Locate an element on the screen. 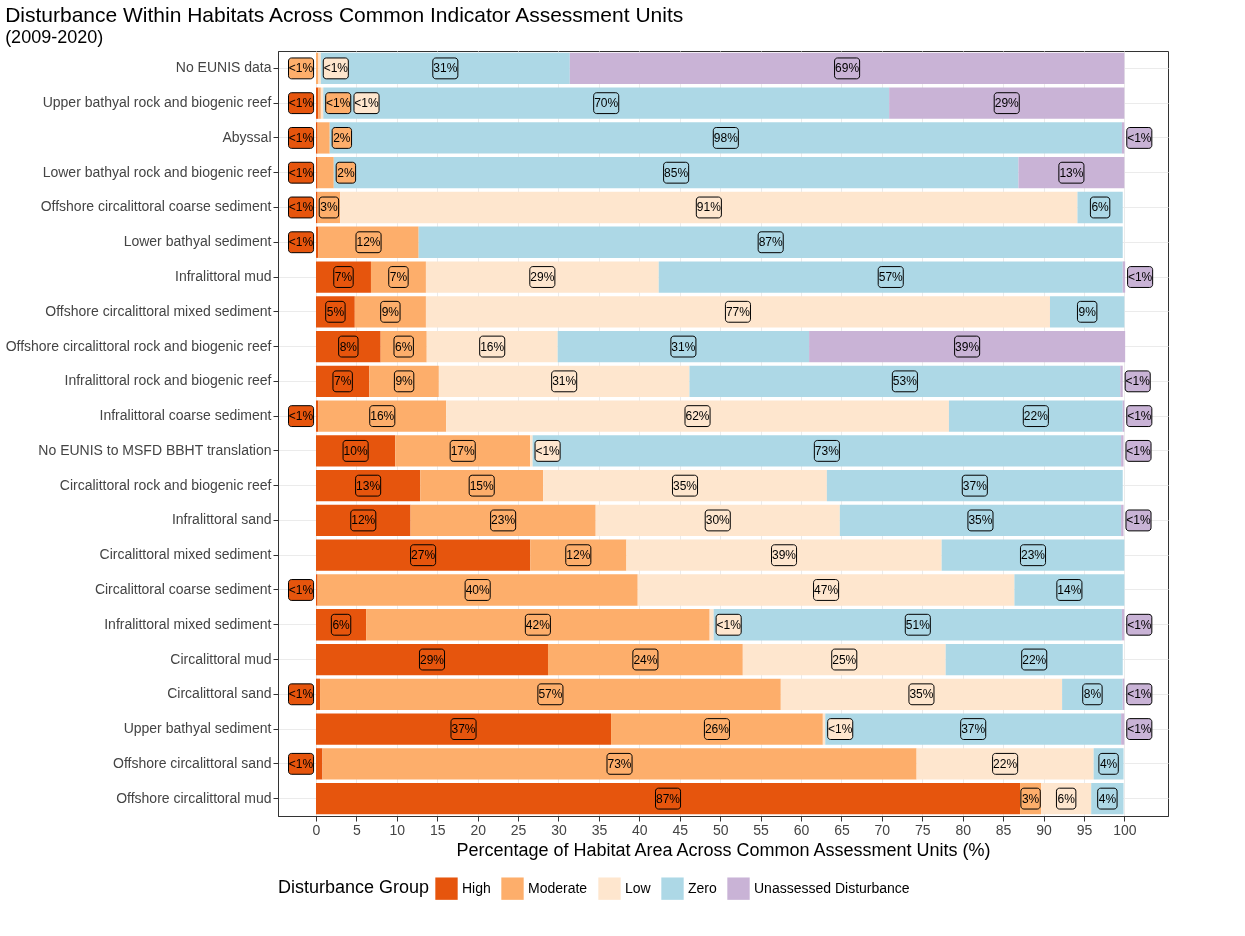  data-label: 29% is located at coordinates (432, 659).